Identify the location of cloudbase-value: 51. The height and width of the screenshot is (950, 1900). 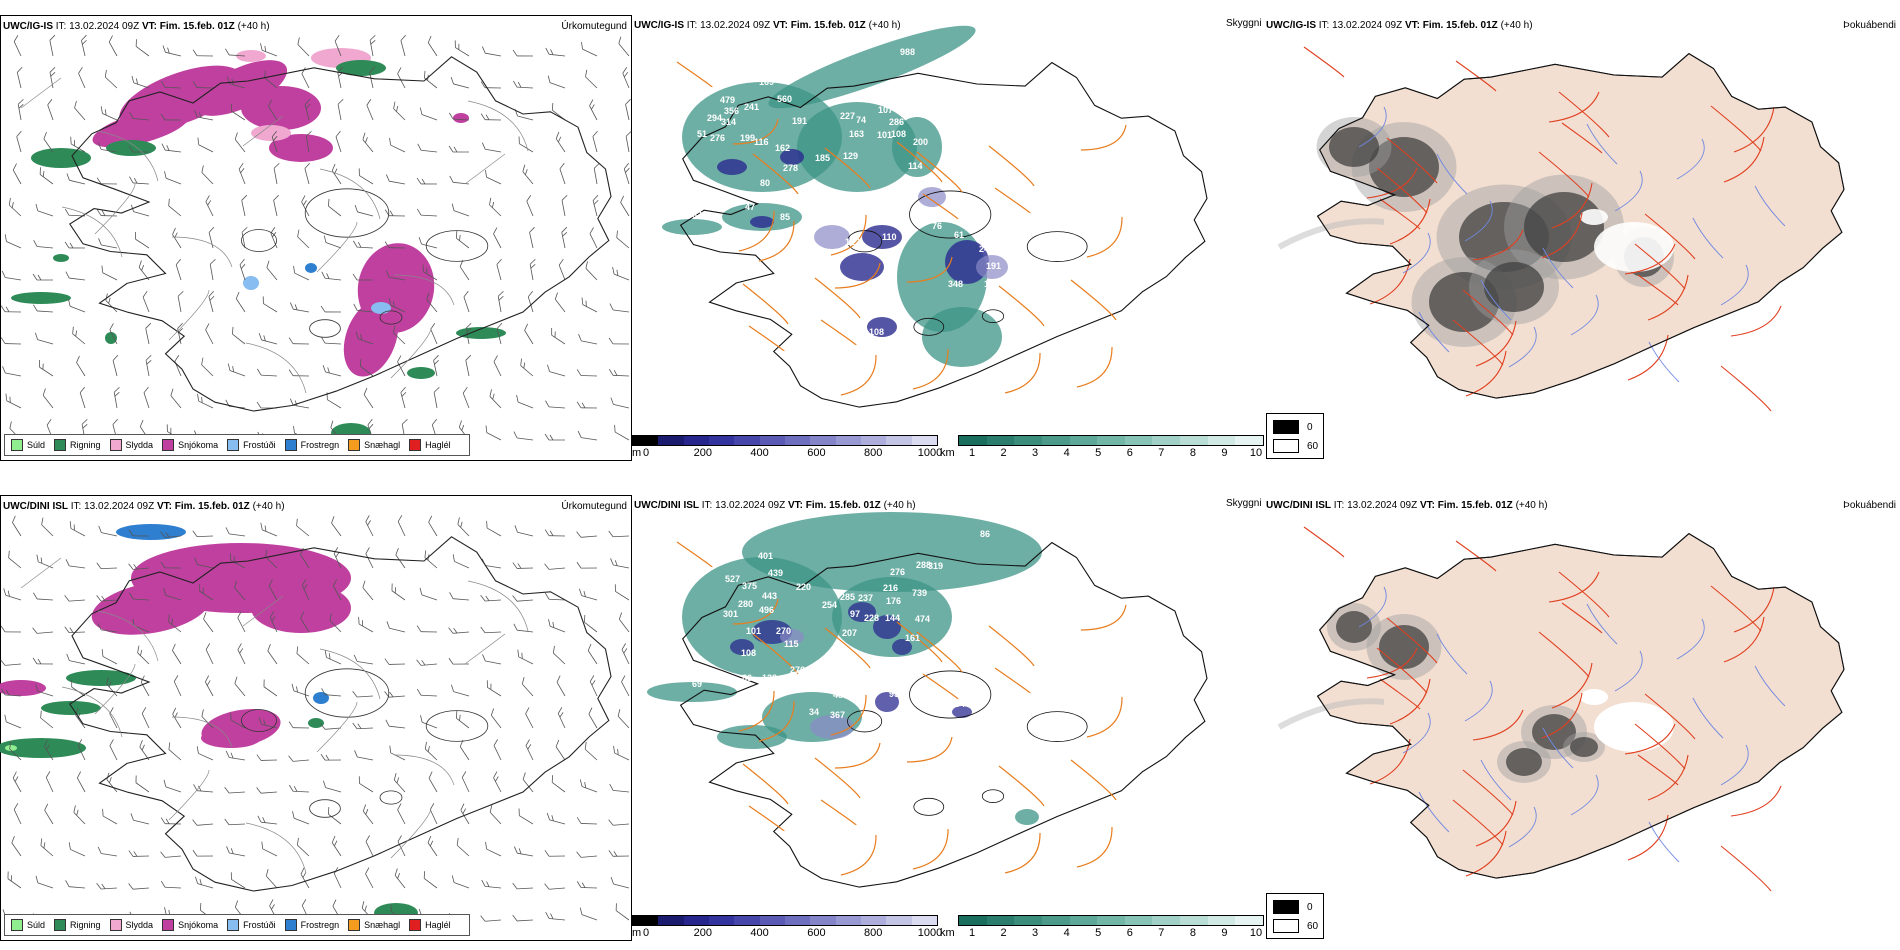
(702, 134).